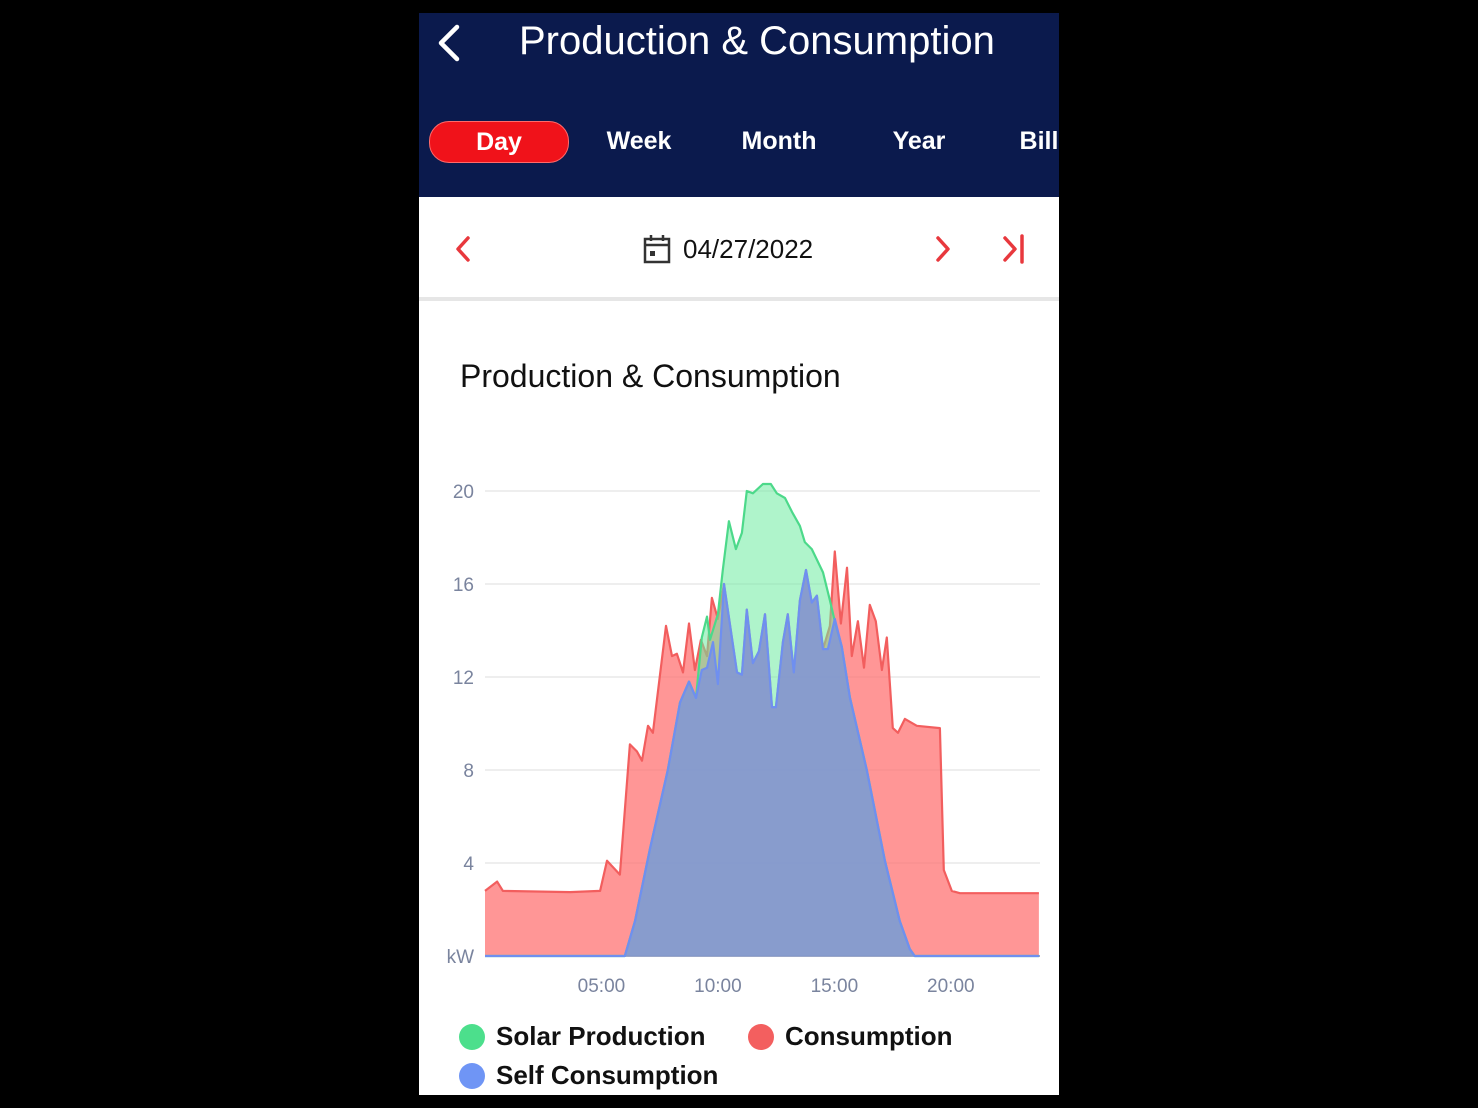 The image size is (1478, 1108). Describe the element at coordinates (463, 492) in the screenshot. I see `y-tick-label: 20` at that location.